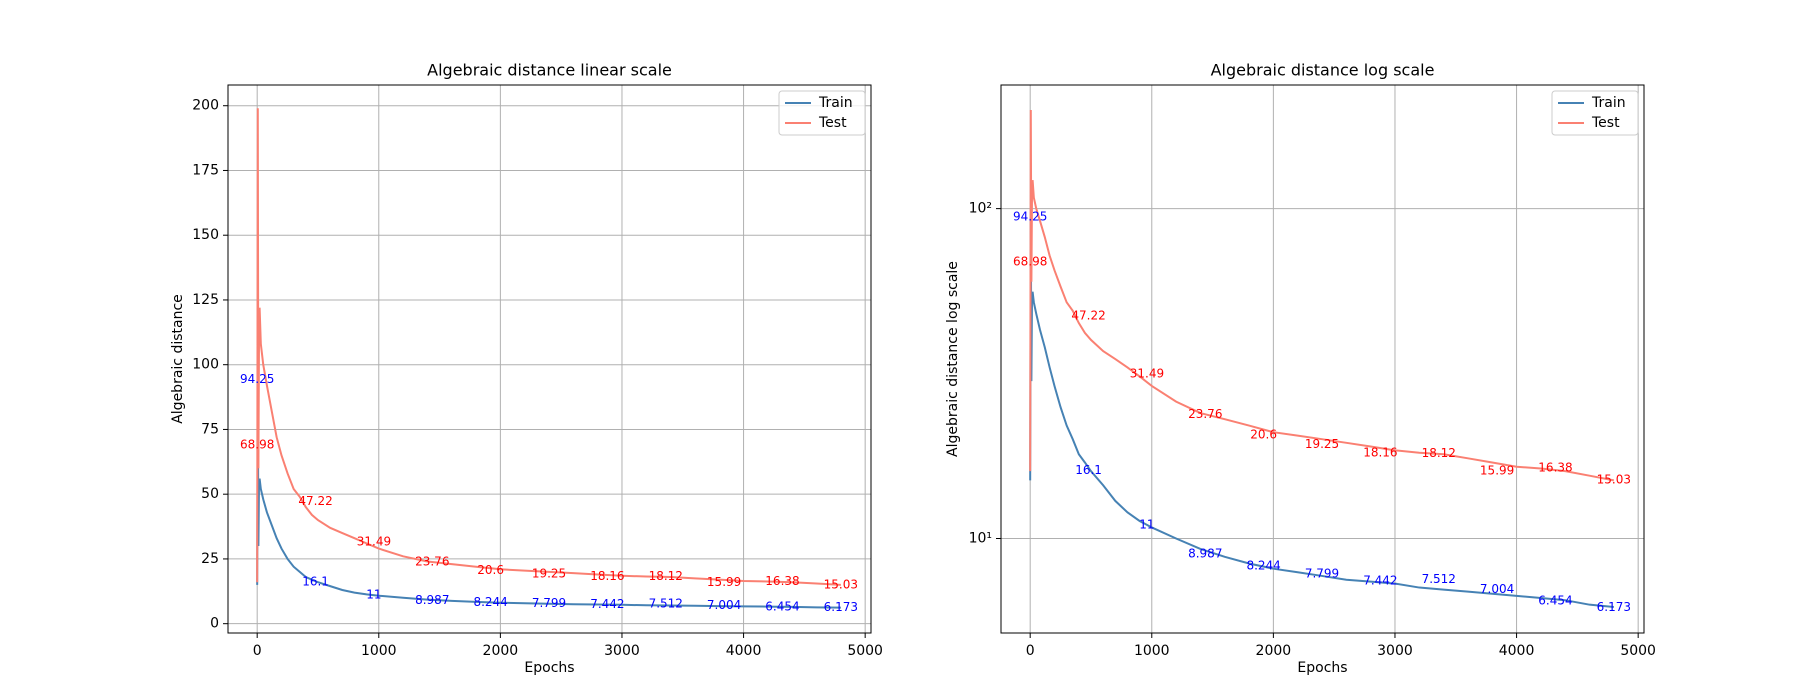 The height and width of the screenshot is (700, 1800). Describe the element at coordinates (210, 429) in the screenshot. I see `y-tick-label: 75` at that location.